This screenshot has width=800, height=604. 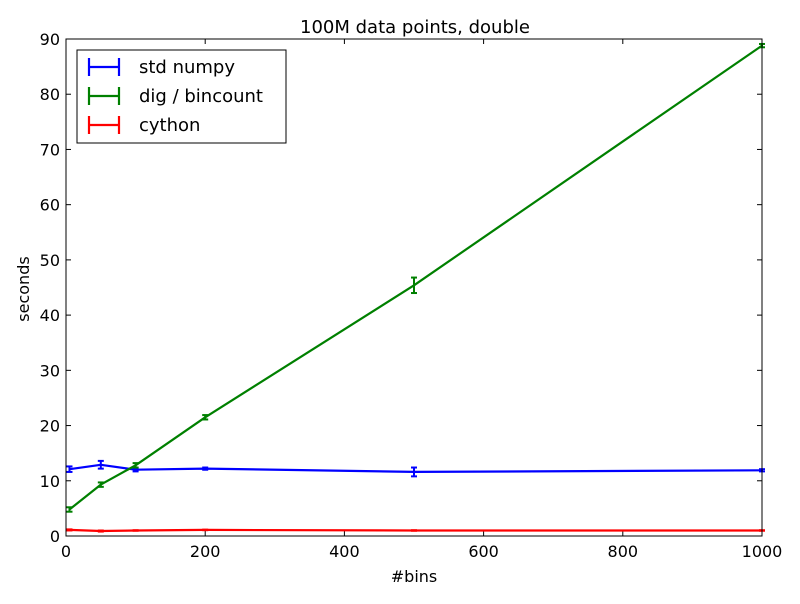 I want to click on x-tick-label: 600, so click(x=483, y=551).